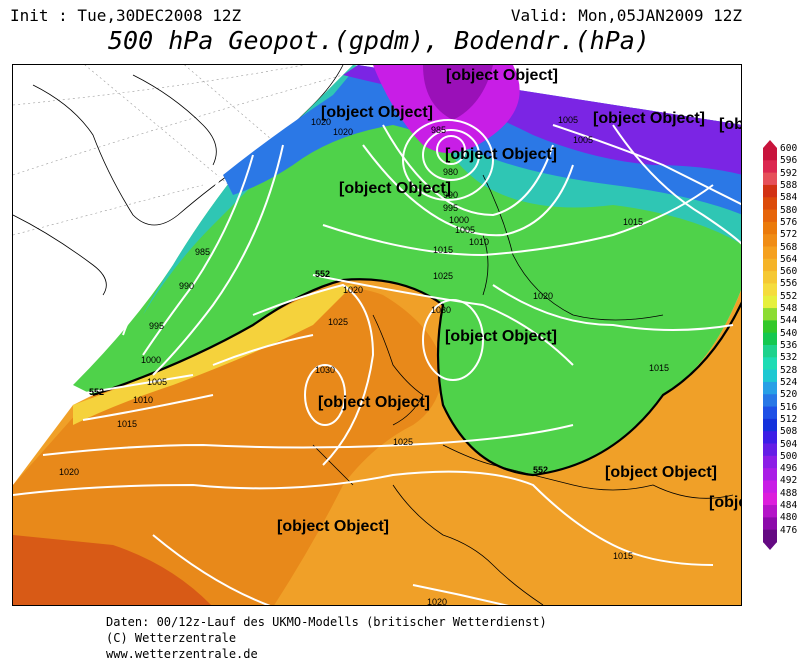  I want to click on colorbar-tick-label: 484, so click(789, 506).